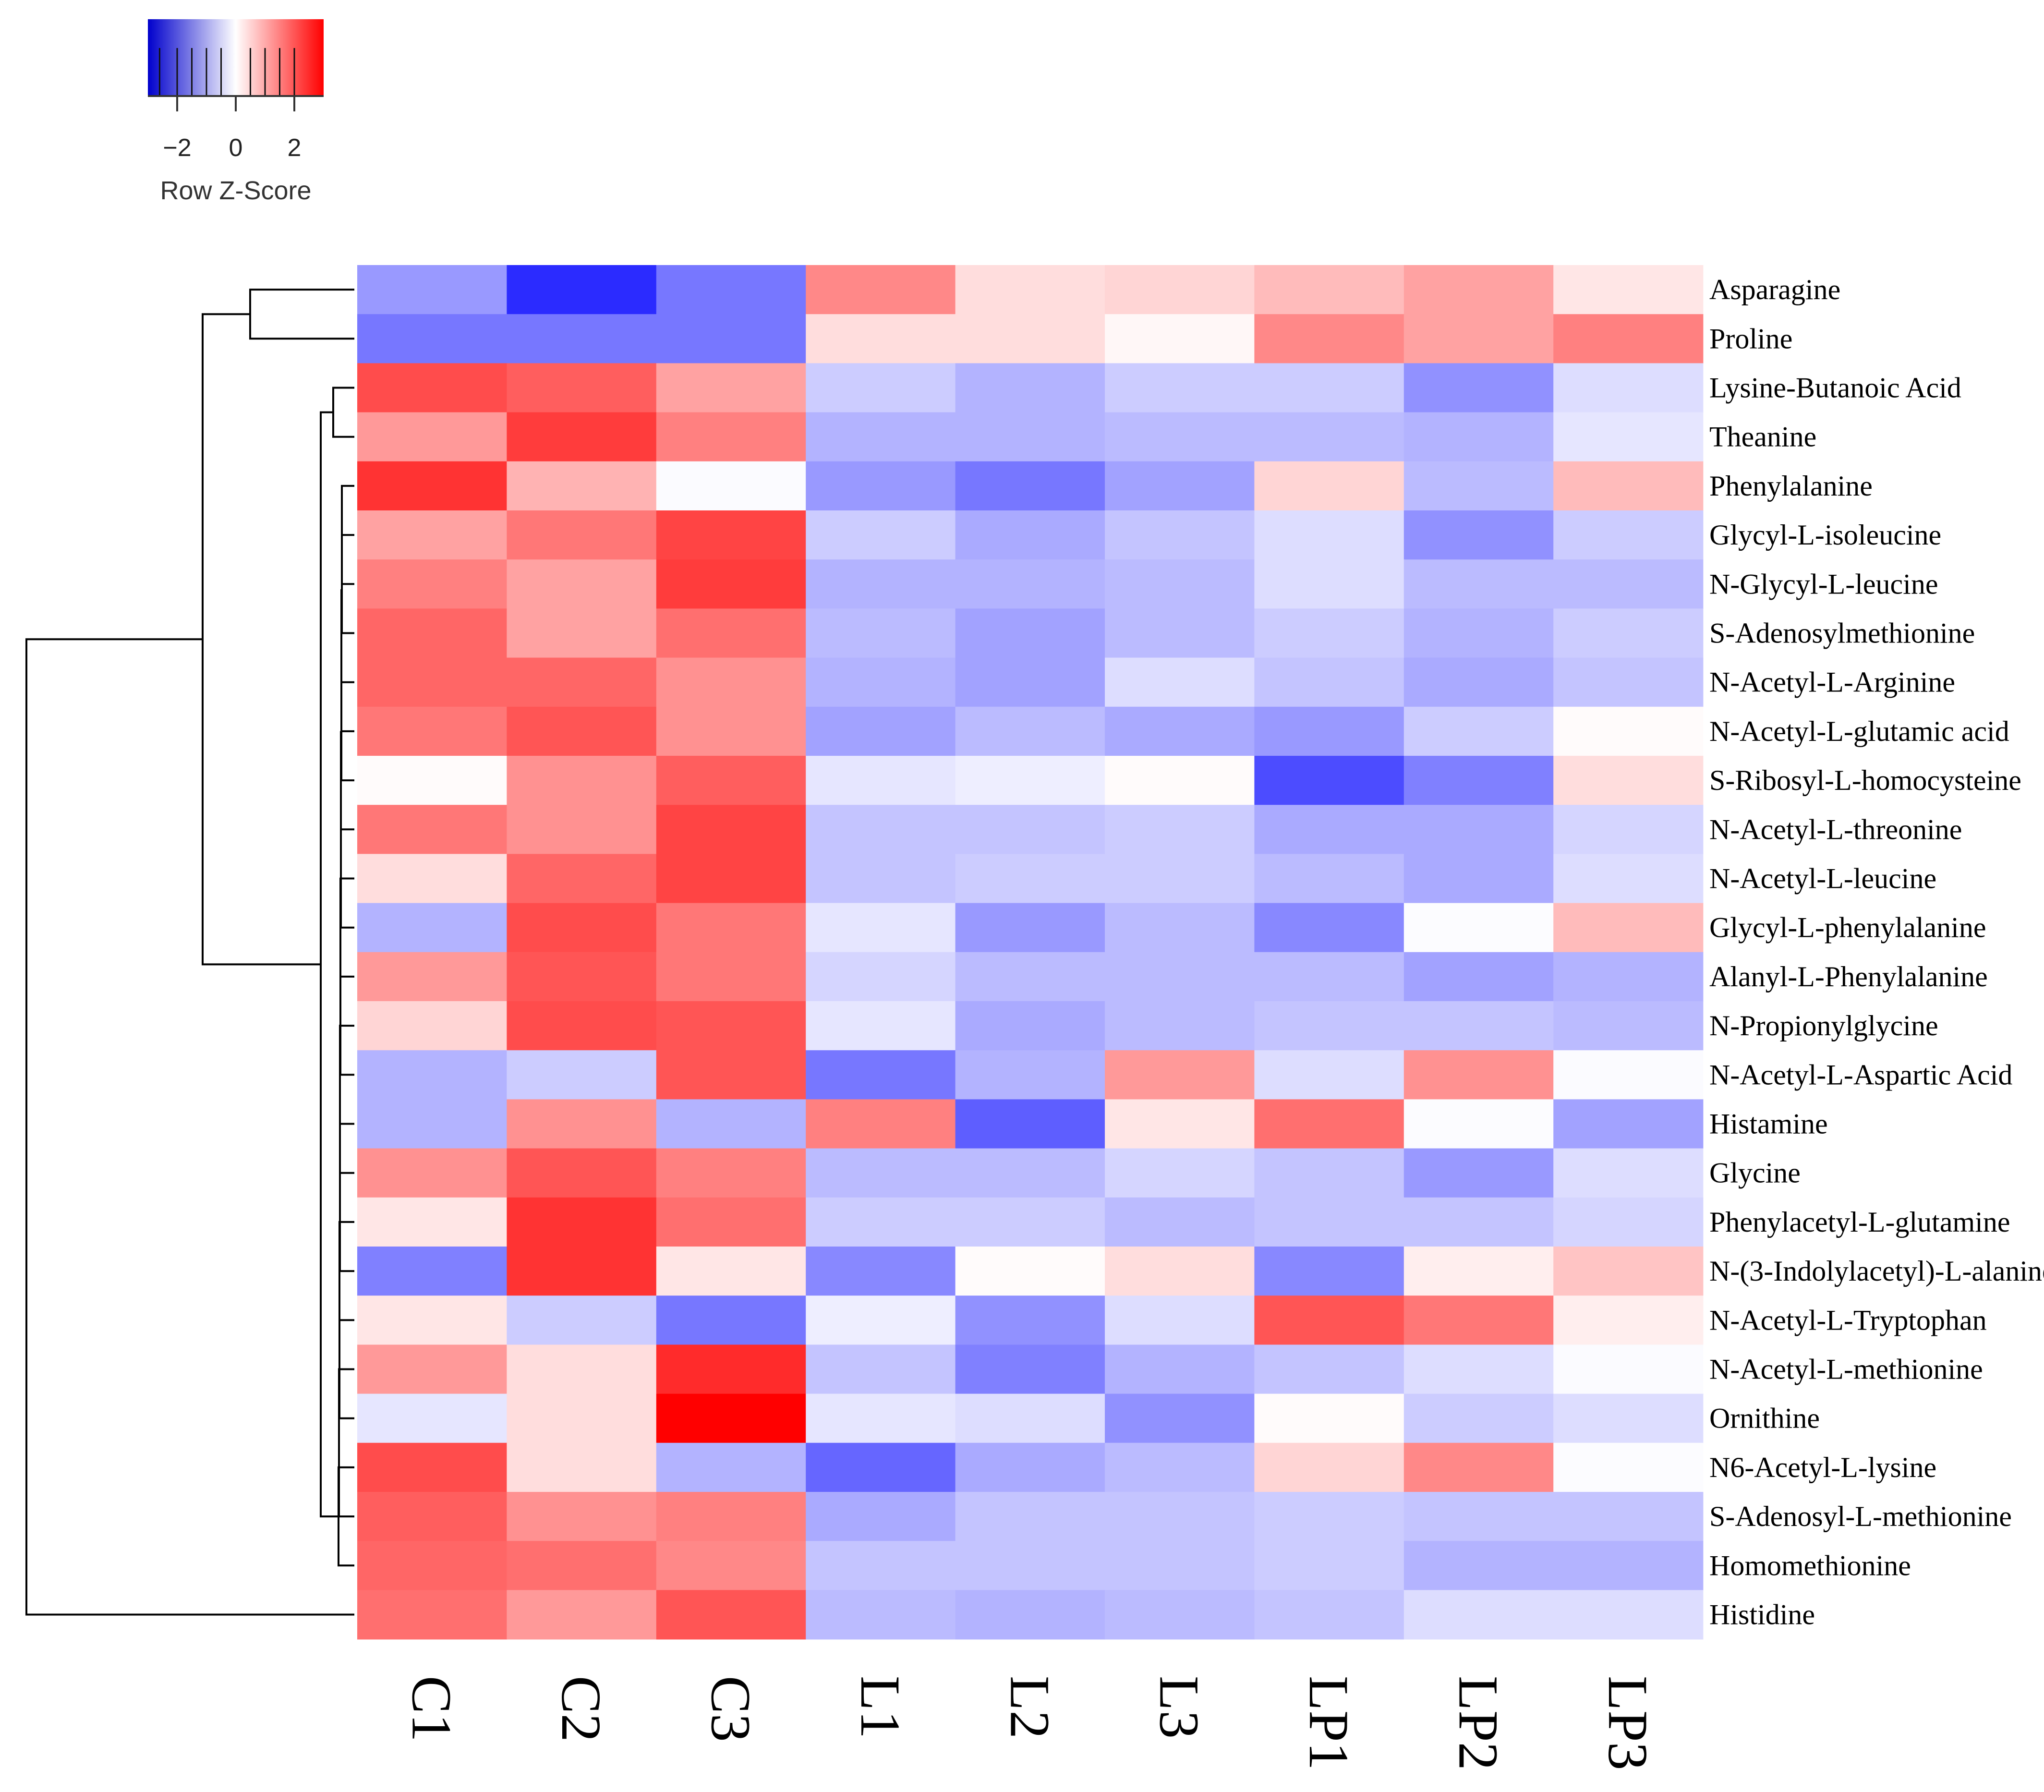  I want to click on cell-histidine-c1, so click(432, 1615).